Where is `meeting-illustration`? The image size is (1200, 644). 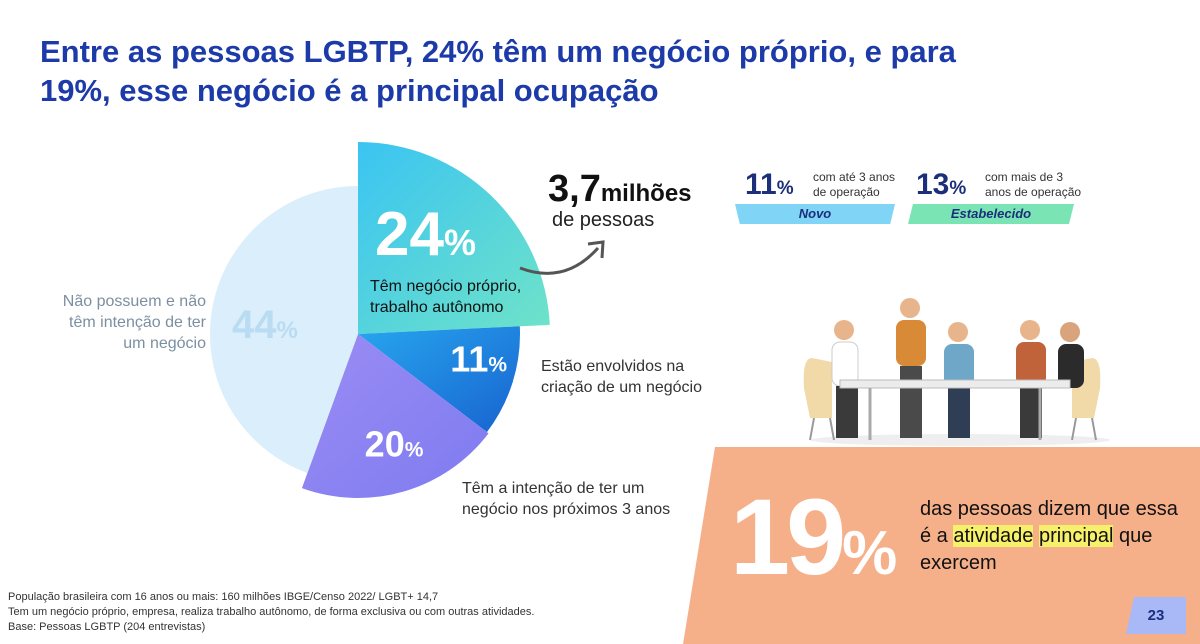
meeting-illustration is located at coordinates (956, 372).